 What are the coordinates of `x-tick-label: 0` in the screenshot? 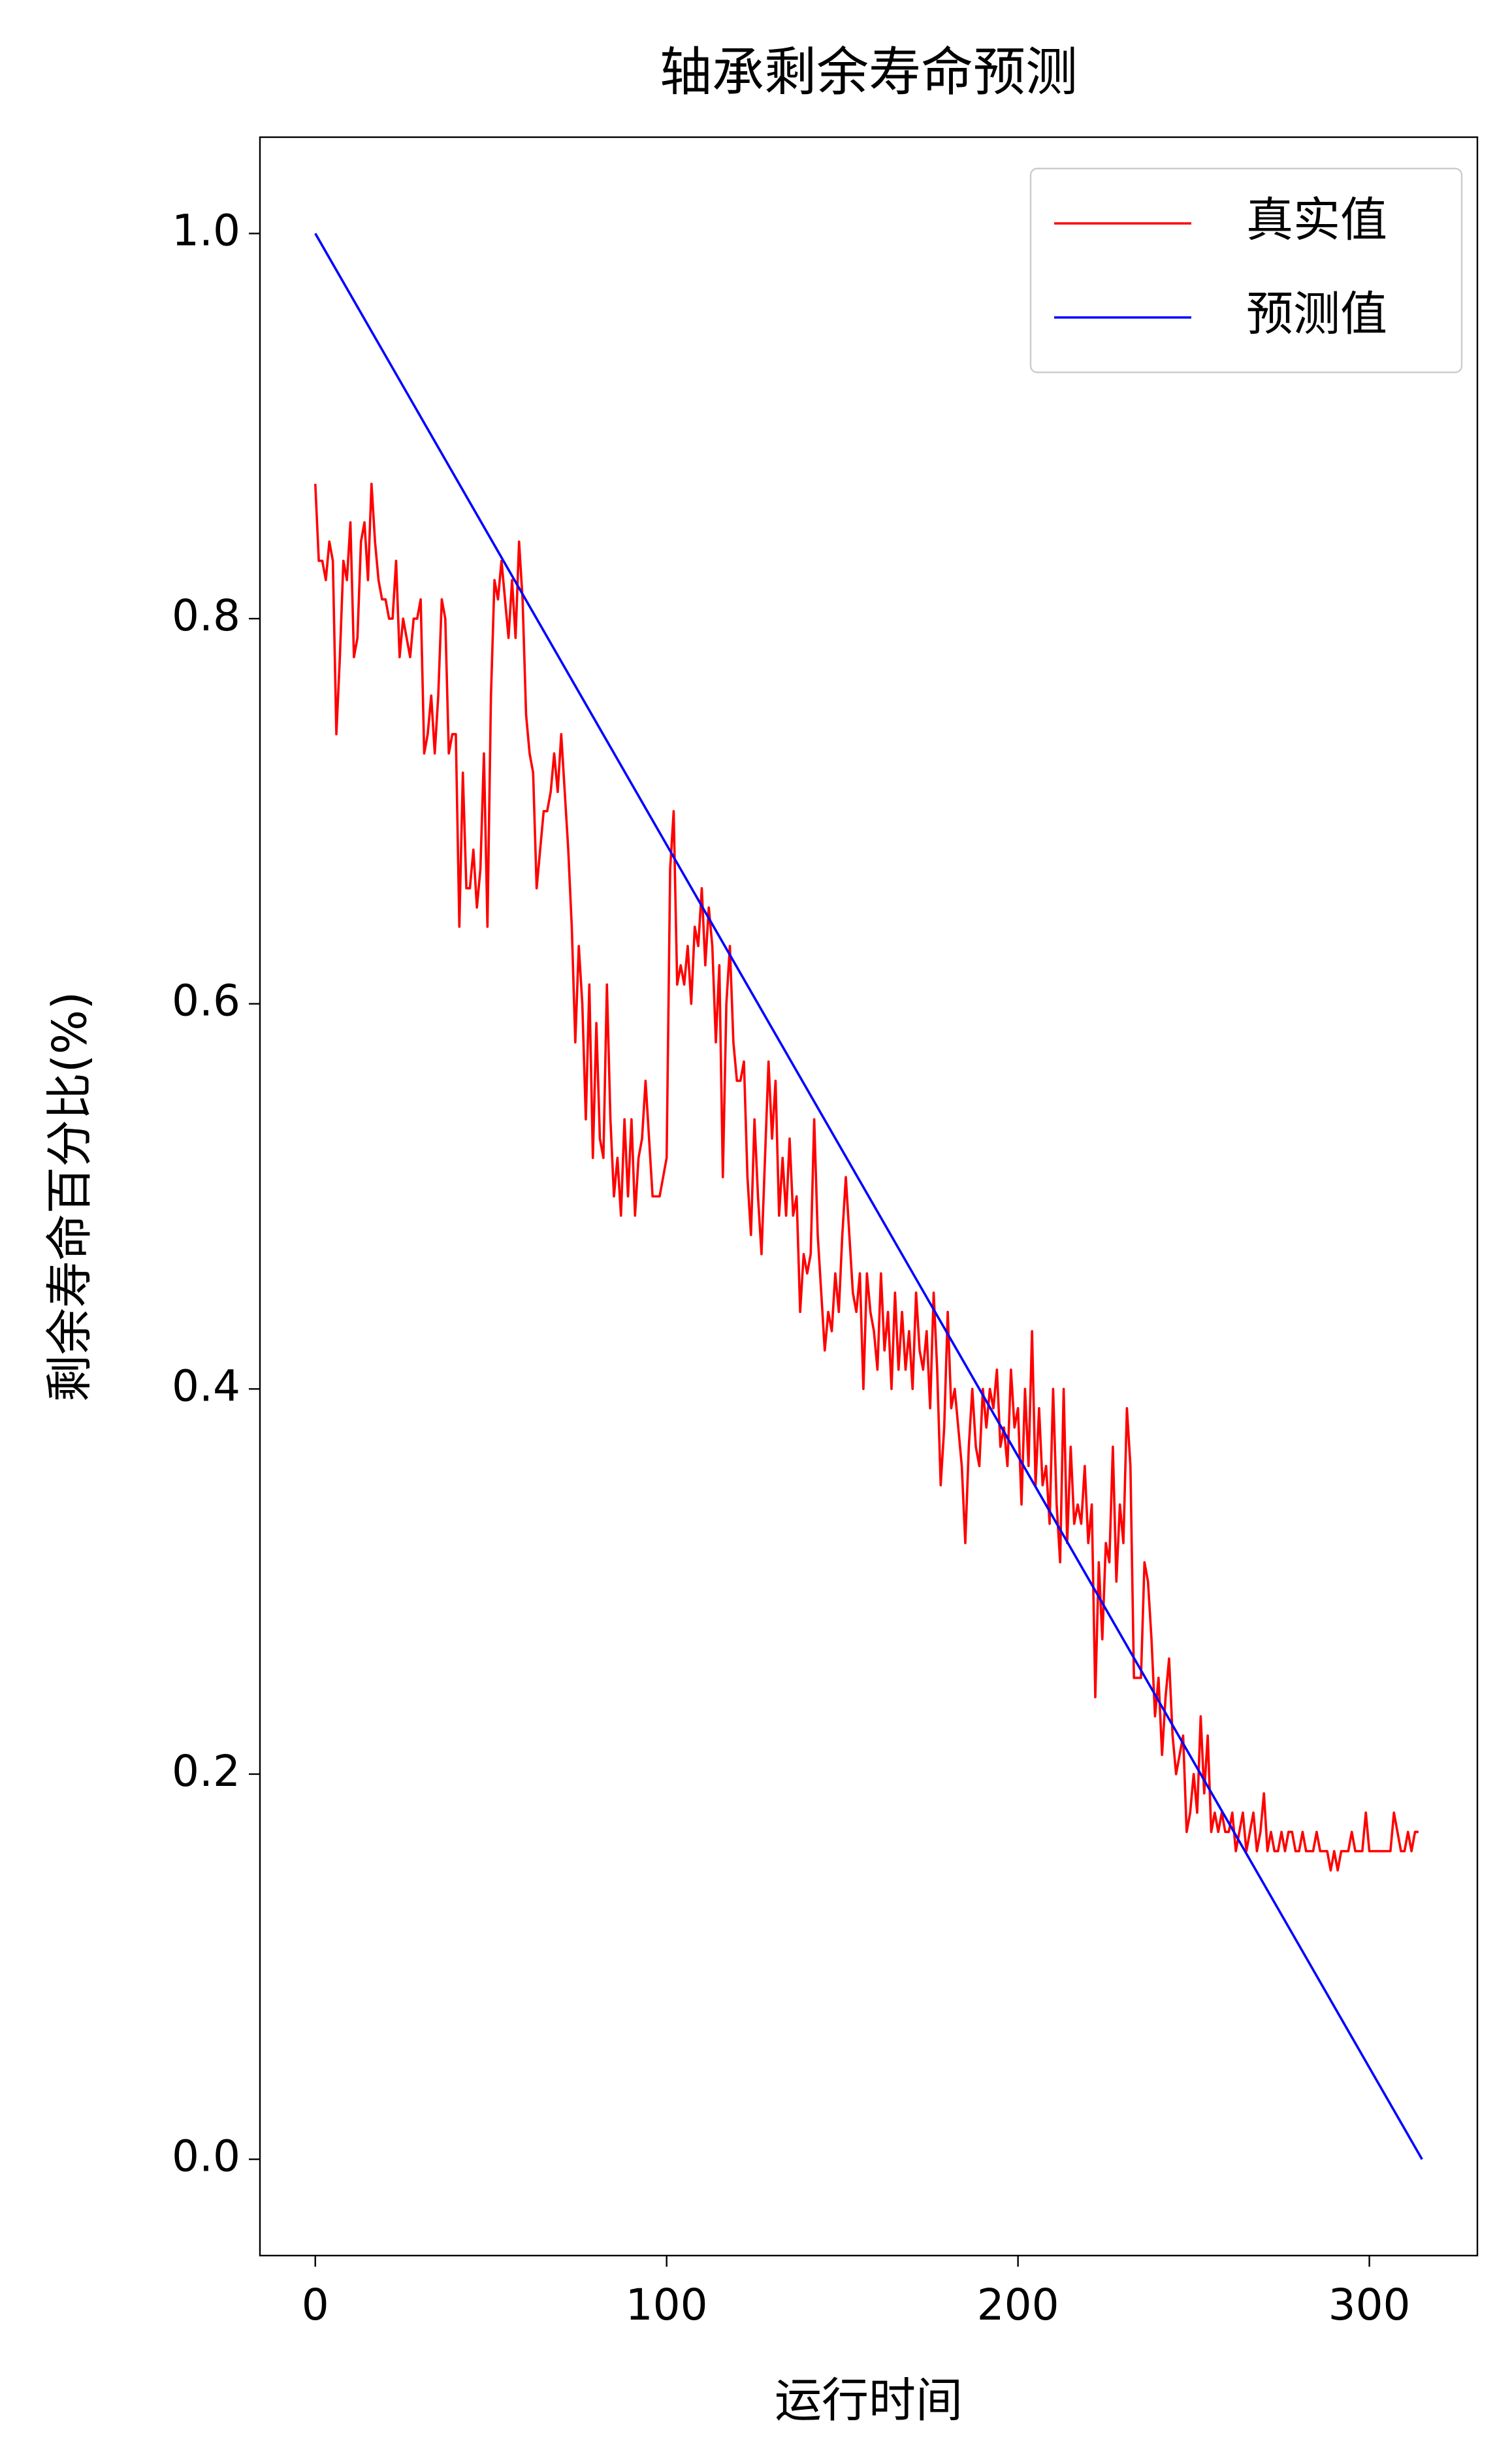 It's located at (315, 2305).